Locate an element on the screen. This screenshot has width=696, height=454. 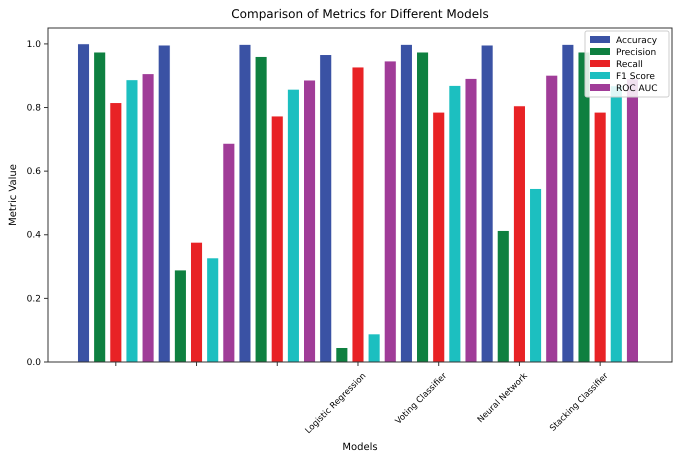
legend-label: ROC AUC is located at coordinates (637, 89).